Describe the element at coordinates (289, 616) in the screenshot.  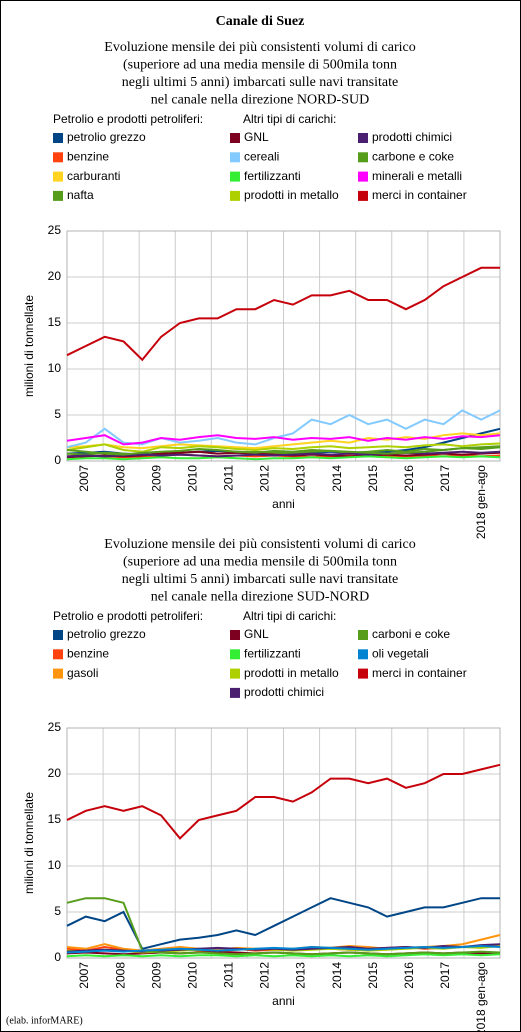
I see `legend-title: Altri tipi di carichi:` at that location.